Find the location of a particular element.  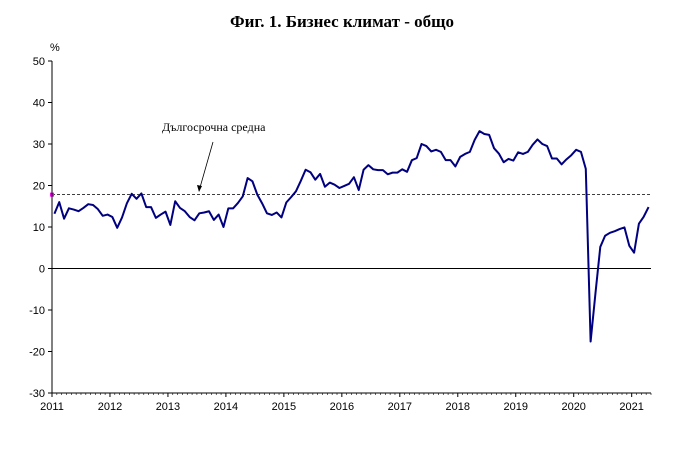

x-tick-label: 2011 is located at coordinates (52, 407).